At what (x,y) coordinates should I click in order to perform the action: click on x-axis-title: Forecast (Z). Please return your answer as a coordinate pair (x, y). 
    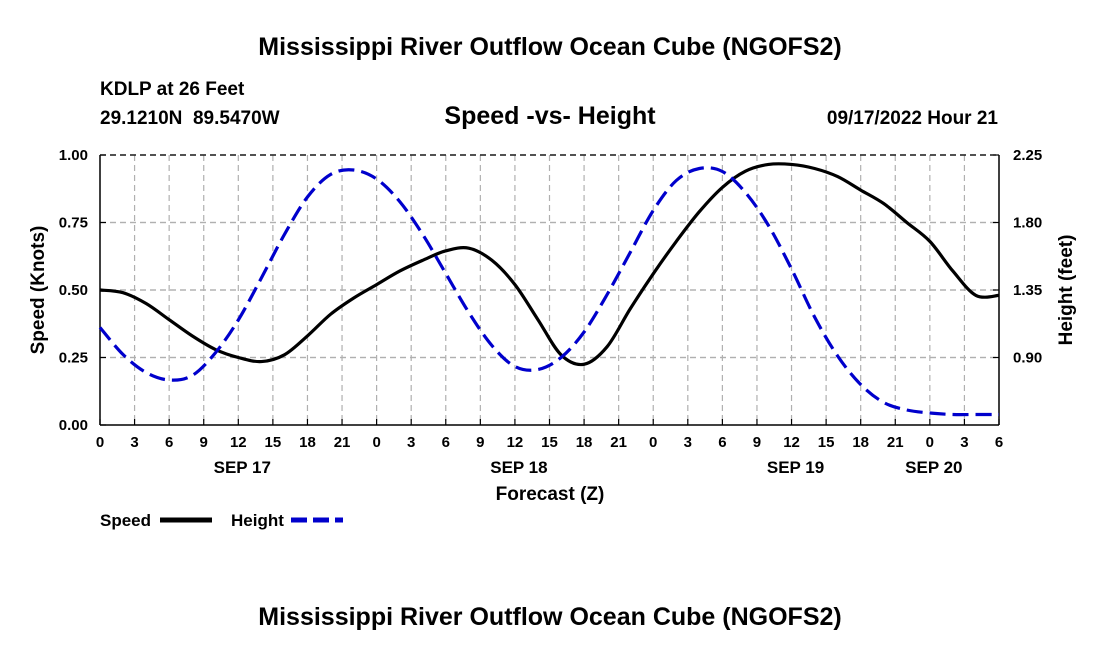
    Looking at the image, I should click on (550, 494).